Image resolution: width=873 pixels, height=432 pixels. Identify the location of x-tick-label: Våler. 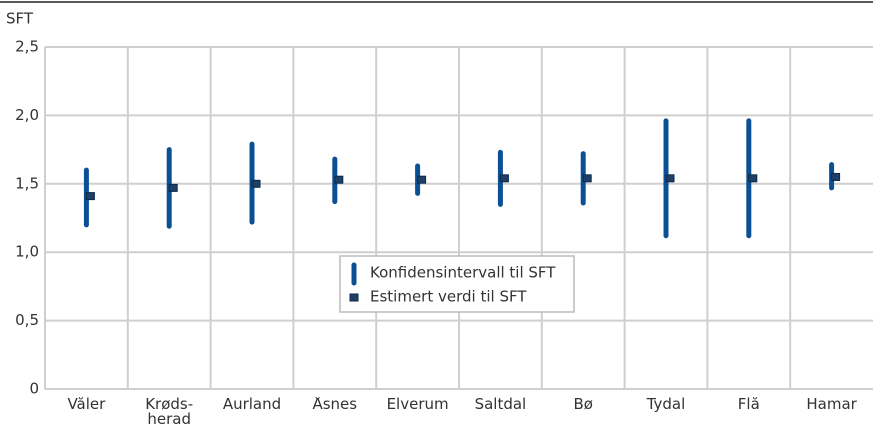
(86, 405).